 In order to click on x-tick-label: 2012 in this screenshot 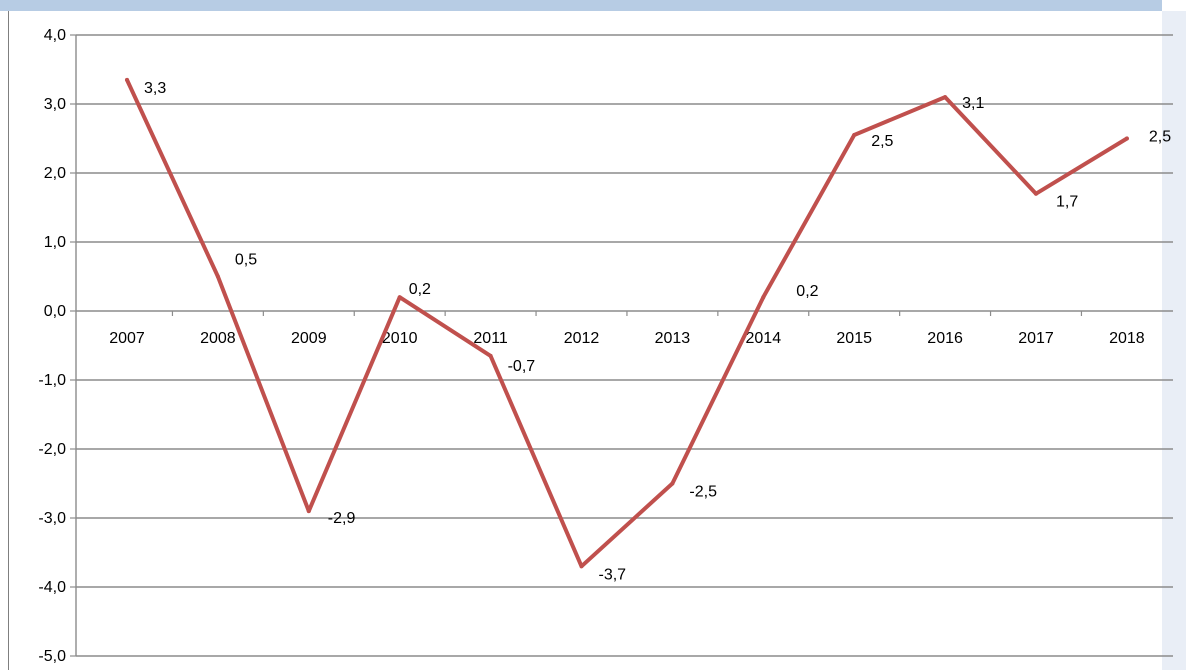, I will do `click(582, 338)`.